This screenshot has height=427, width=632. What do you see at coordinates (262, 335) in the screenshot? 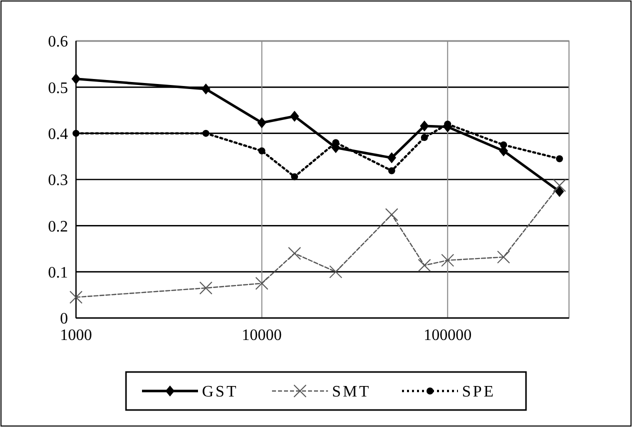
I see `x-tick-label: 10000` at bounding box center [262, 335].